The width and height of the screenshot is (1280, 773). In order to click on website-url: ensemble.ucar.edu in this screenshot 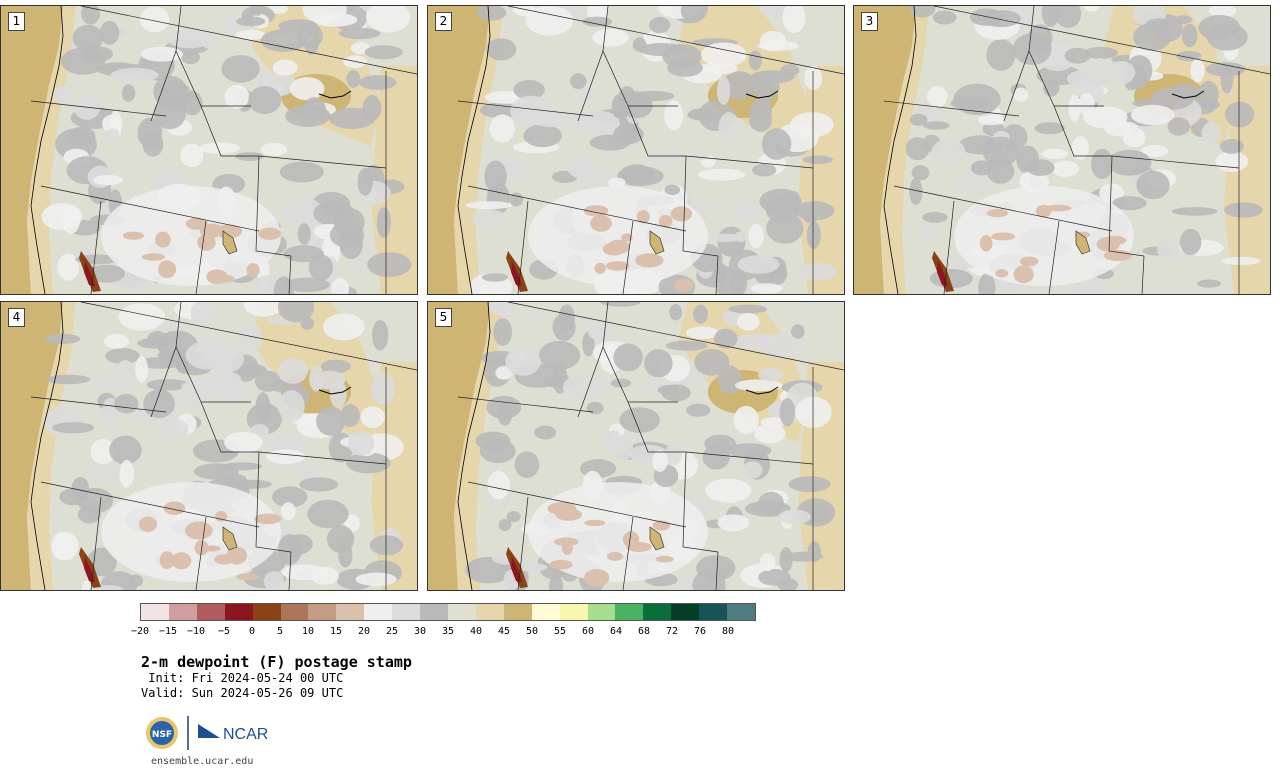, I will do `click(202, 761)`.